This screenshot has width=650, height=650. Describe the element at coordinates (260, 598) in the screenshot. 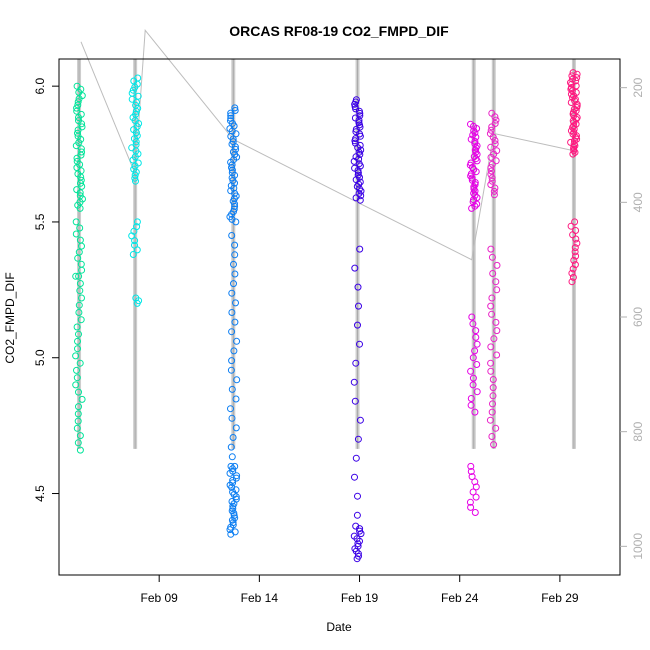

I see `x-tick-label: Feb 14` at that location.